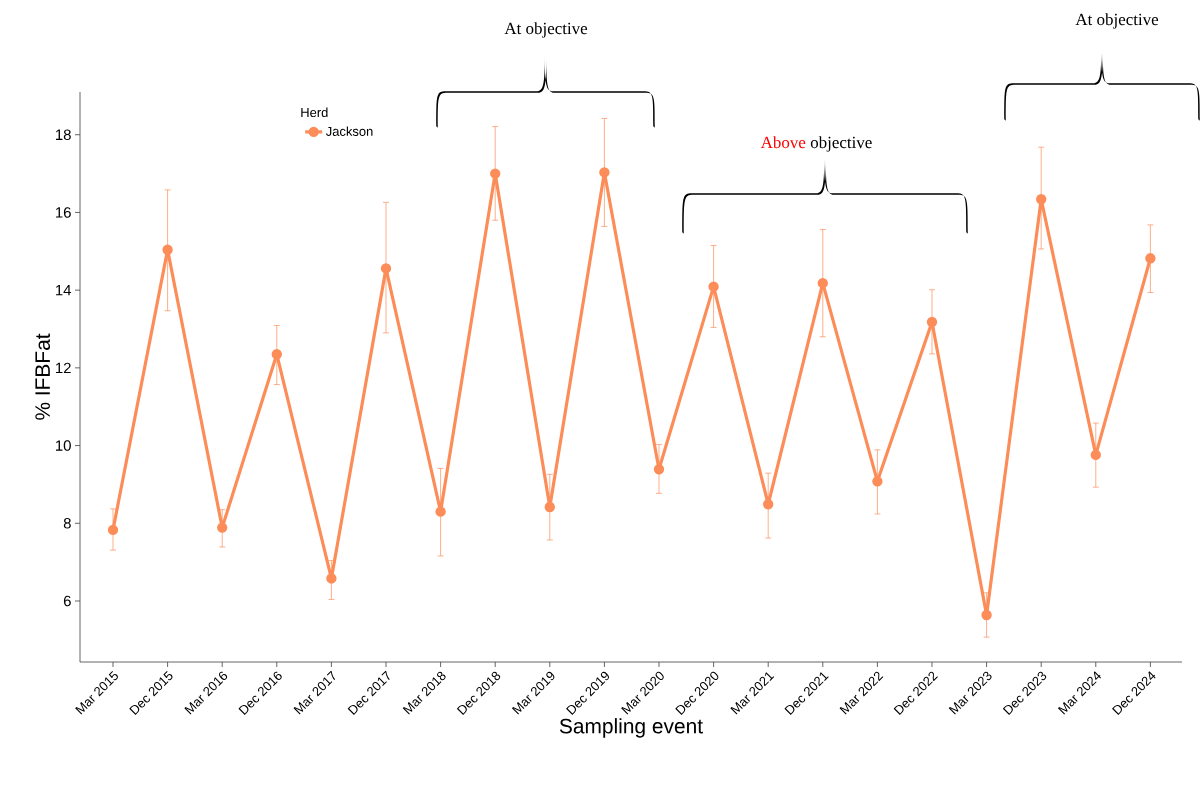  Describe the element at coordinates (314, 112) in the screenshot. I see `legend-title: Herd` at that location.